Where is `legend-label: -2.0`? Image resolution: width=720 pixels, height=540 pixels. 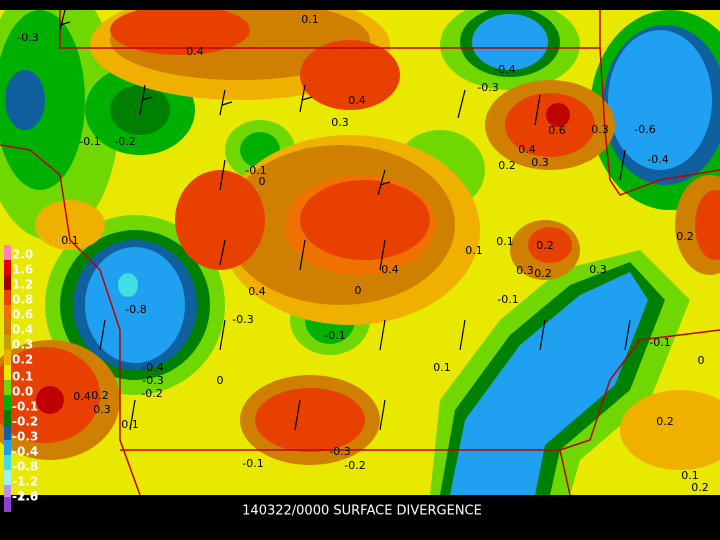 legend-label: -2.0 is located at coordinates (25, 497).